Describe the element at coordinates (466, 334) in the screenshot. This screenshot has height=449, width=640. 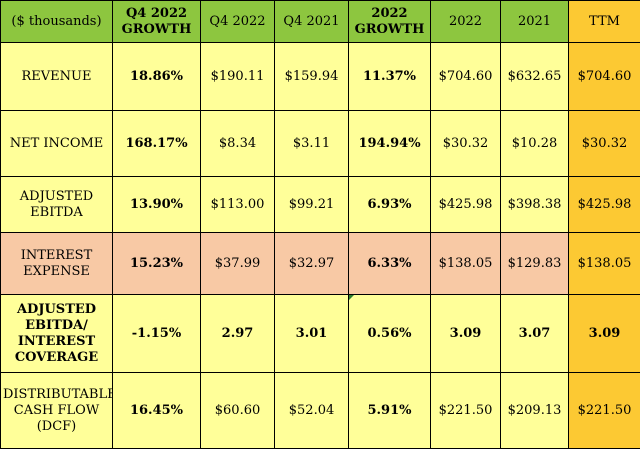
I see `cell-fy-2022: 3.09` at that location.